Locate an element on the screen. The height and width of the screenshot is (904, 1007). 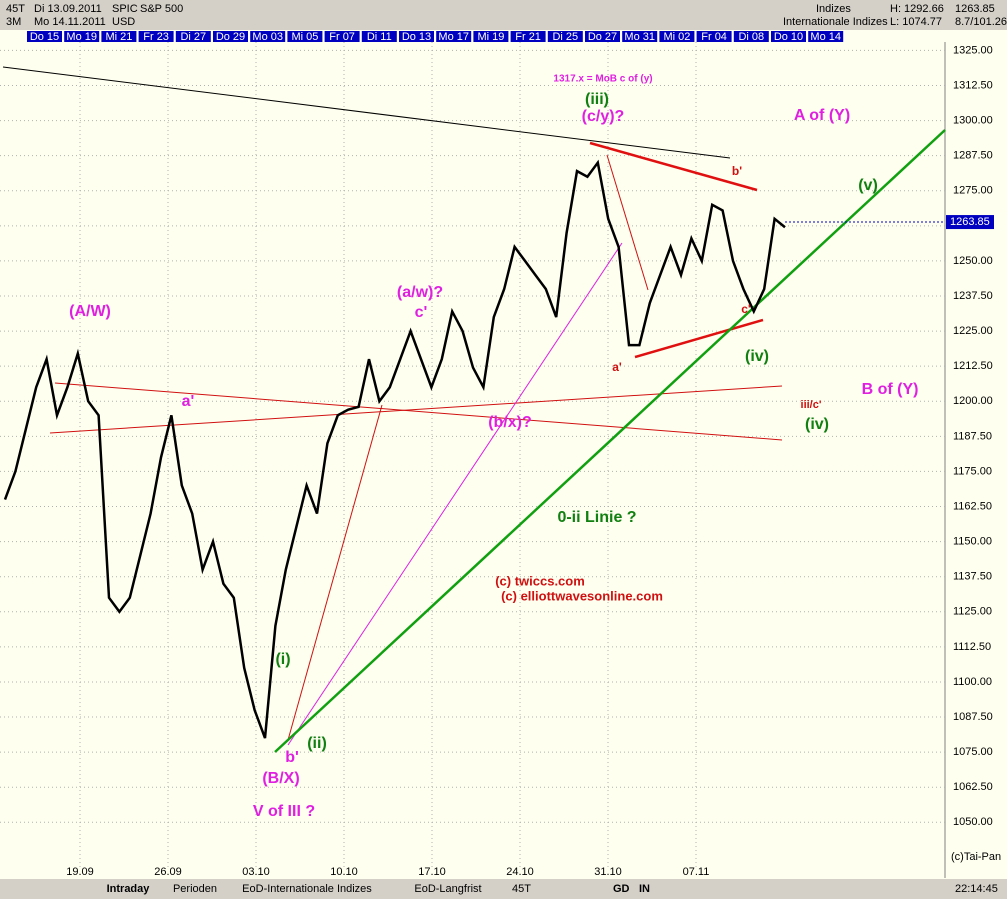
date-label: Do 15 is located at coordinates (44, 37).